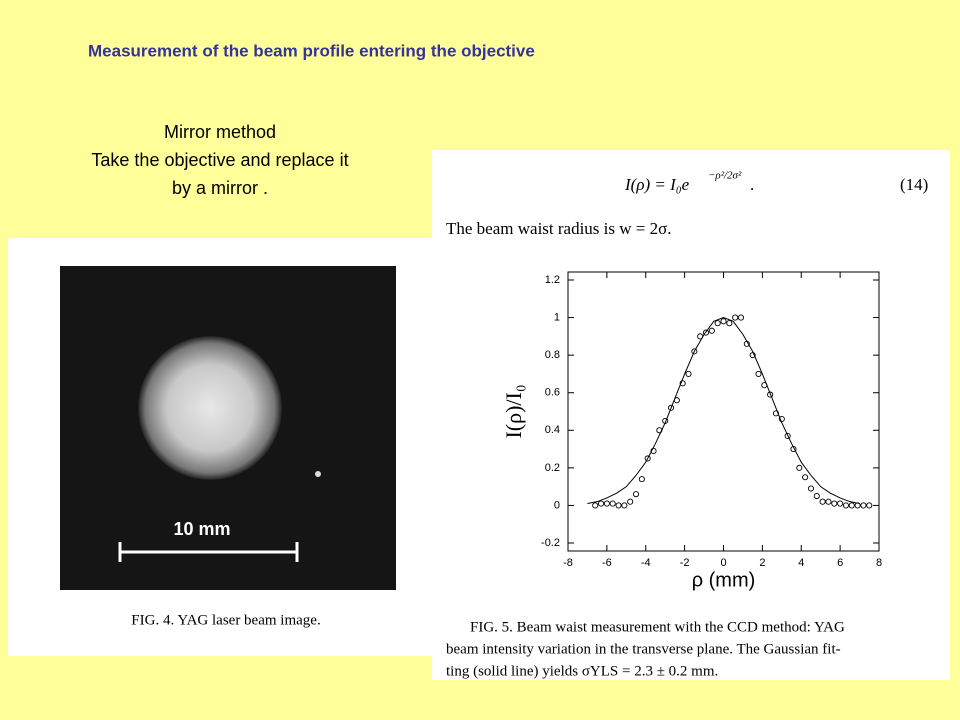 Image resolution: width=960 pixels, height=720 pixels. I want to click on x-axis-label: ρ (mm), so click(724, 580).